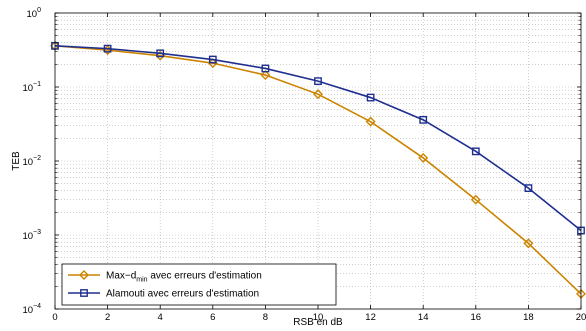 The width and height of the screenshot is (586, 331). Describe the element at coordinates (205, 276) in the screenshot. I see `legend-label-suffix: avec erreurs d'estimation` at that location.